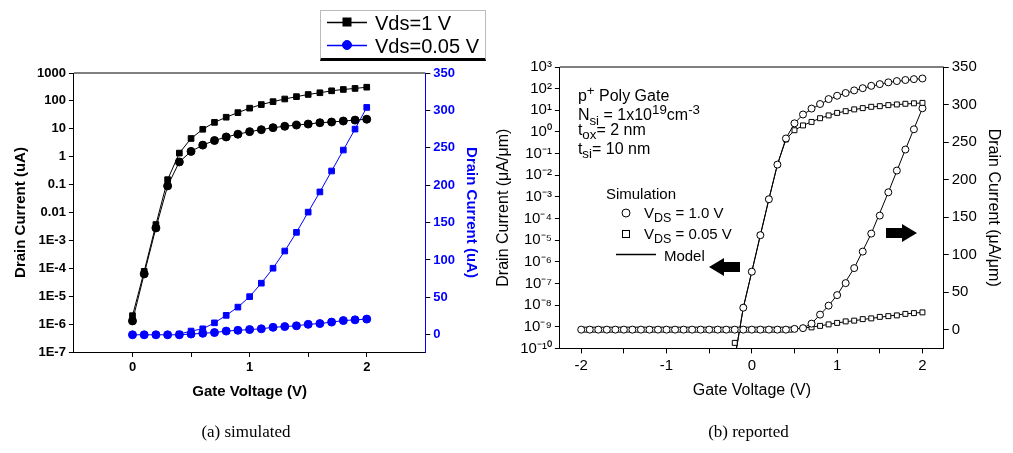  I want to click on y-tick-label: 10⁻², so click(538, 174).